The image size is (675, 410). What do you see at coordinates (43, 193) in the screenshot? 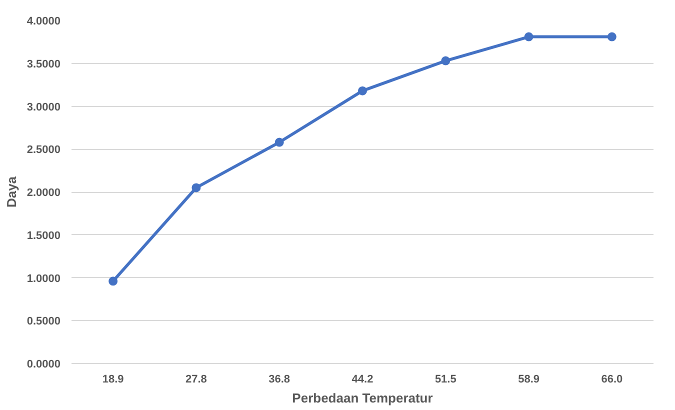
I see `y-tick-label: 2.0000` at bounding box center [43, 193].